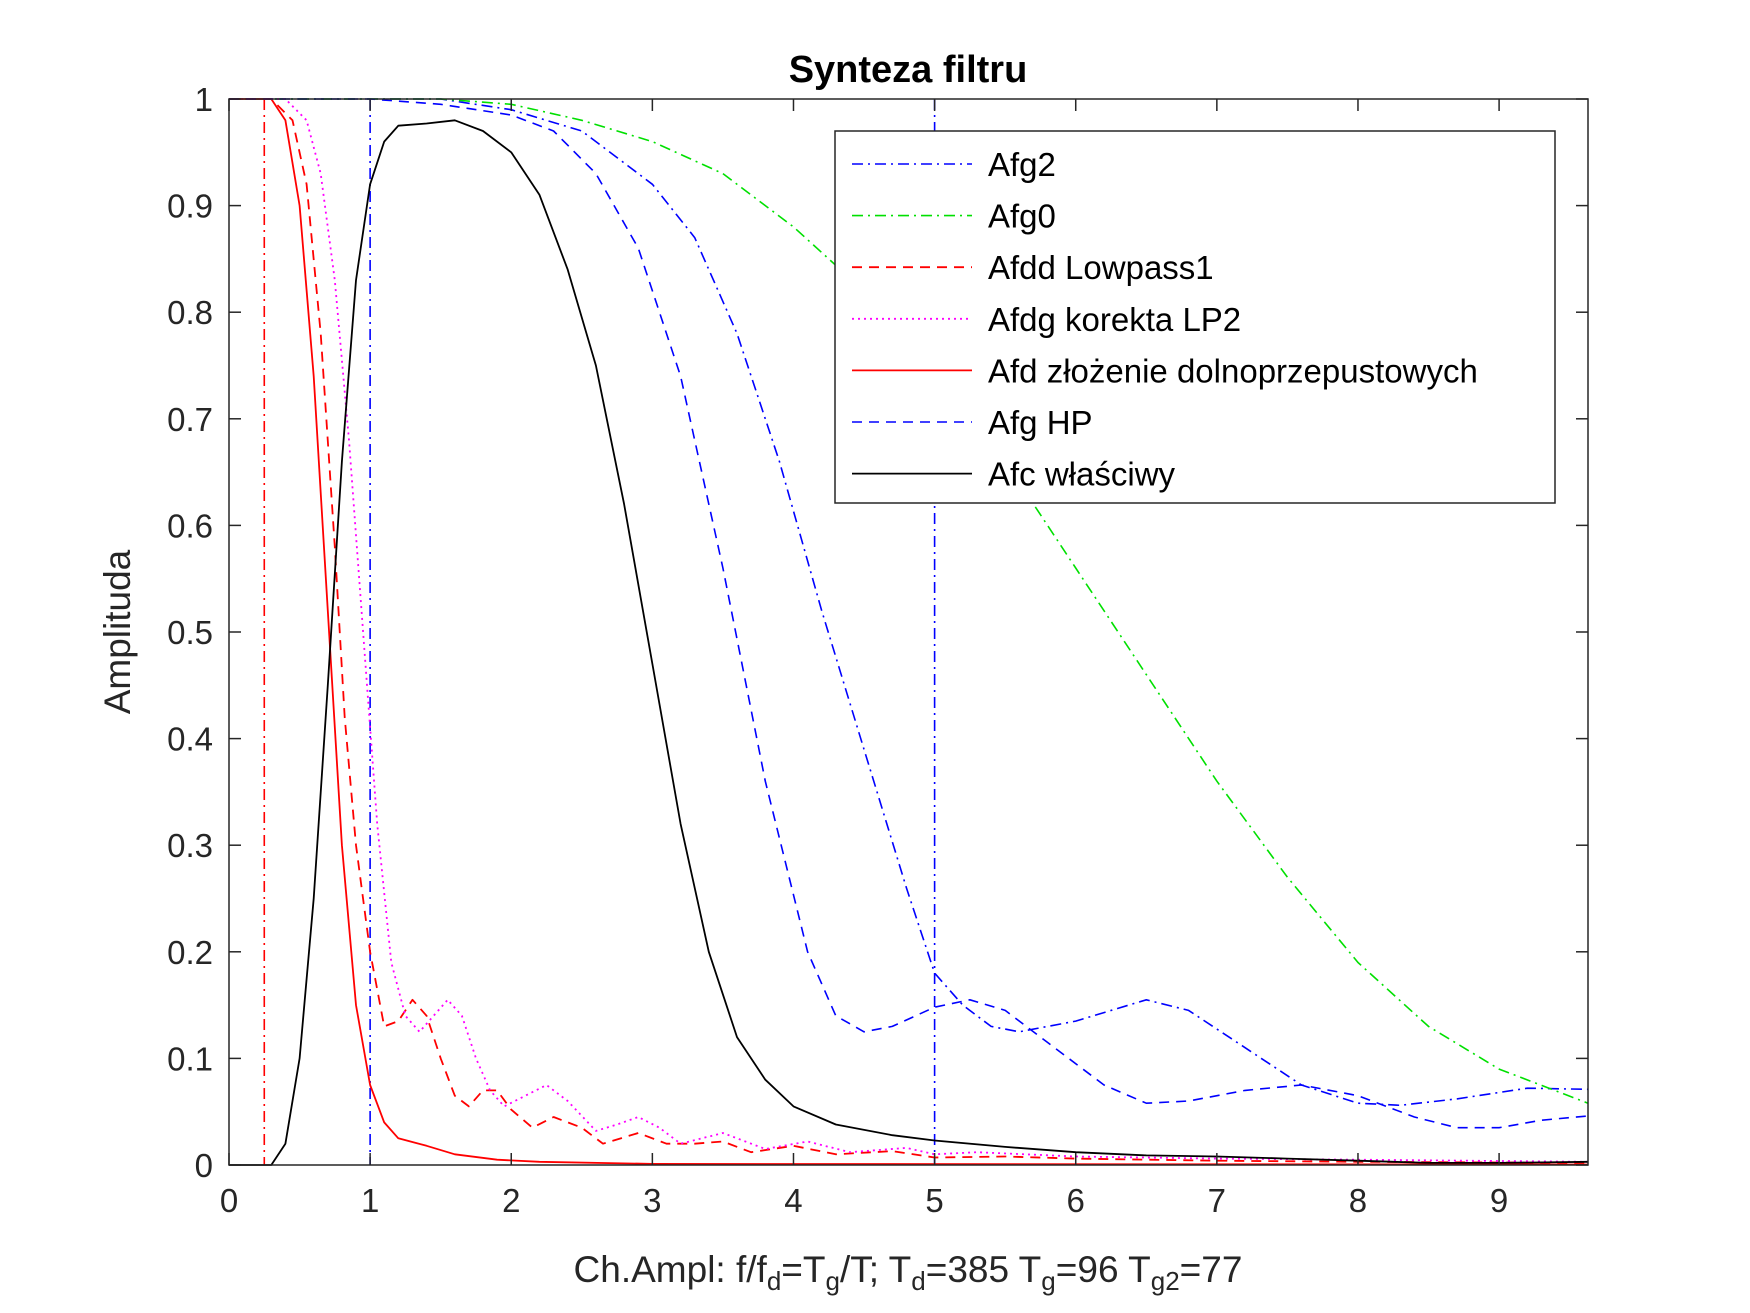  I want to click on x-tick-label: 2, so click(511, 1200).